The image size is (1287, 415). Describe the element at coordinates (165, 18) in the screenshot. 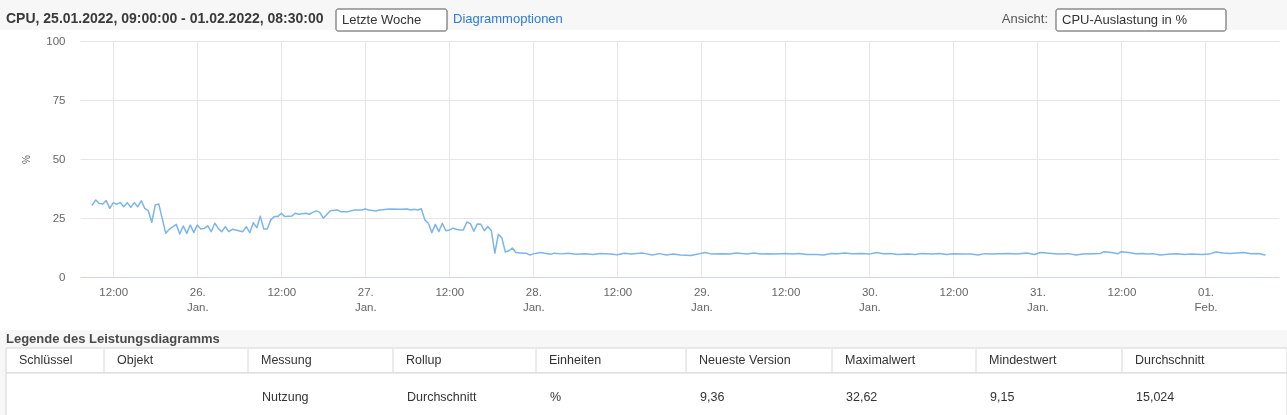

I see `chart-title: CPU, 25.01.2022, 09:00:00 - 01.02.2022, 08:30:00` at that location.